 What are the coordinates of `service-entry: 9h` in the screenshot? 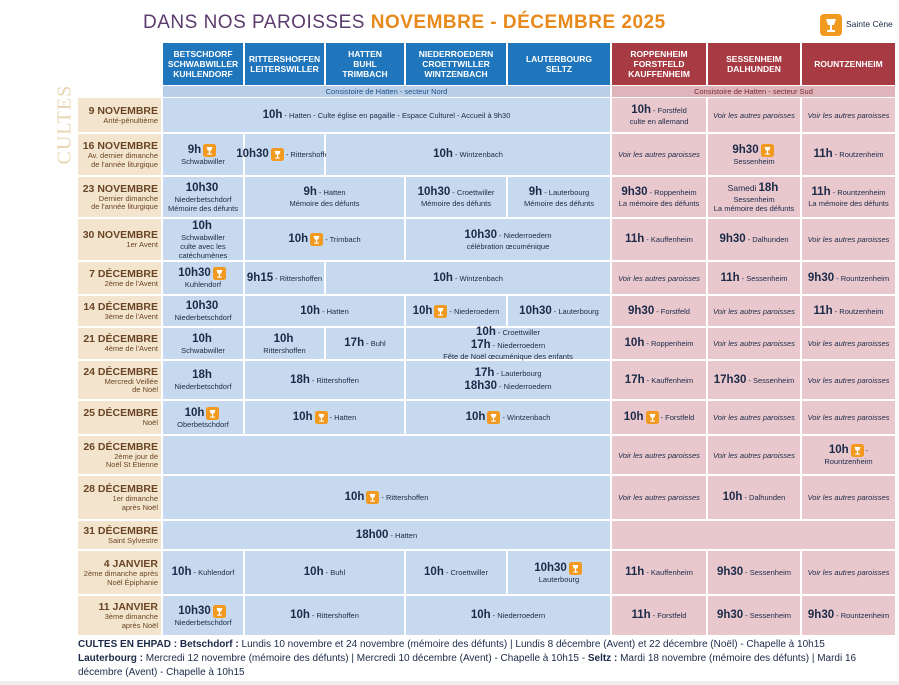 It's located at (203, 150).